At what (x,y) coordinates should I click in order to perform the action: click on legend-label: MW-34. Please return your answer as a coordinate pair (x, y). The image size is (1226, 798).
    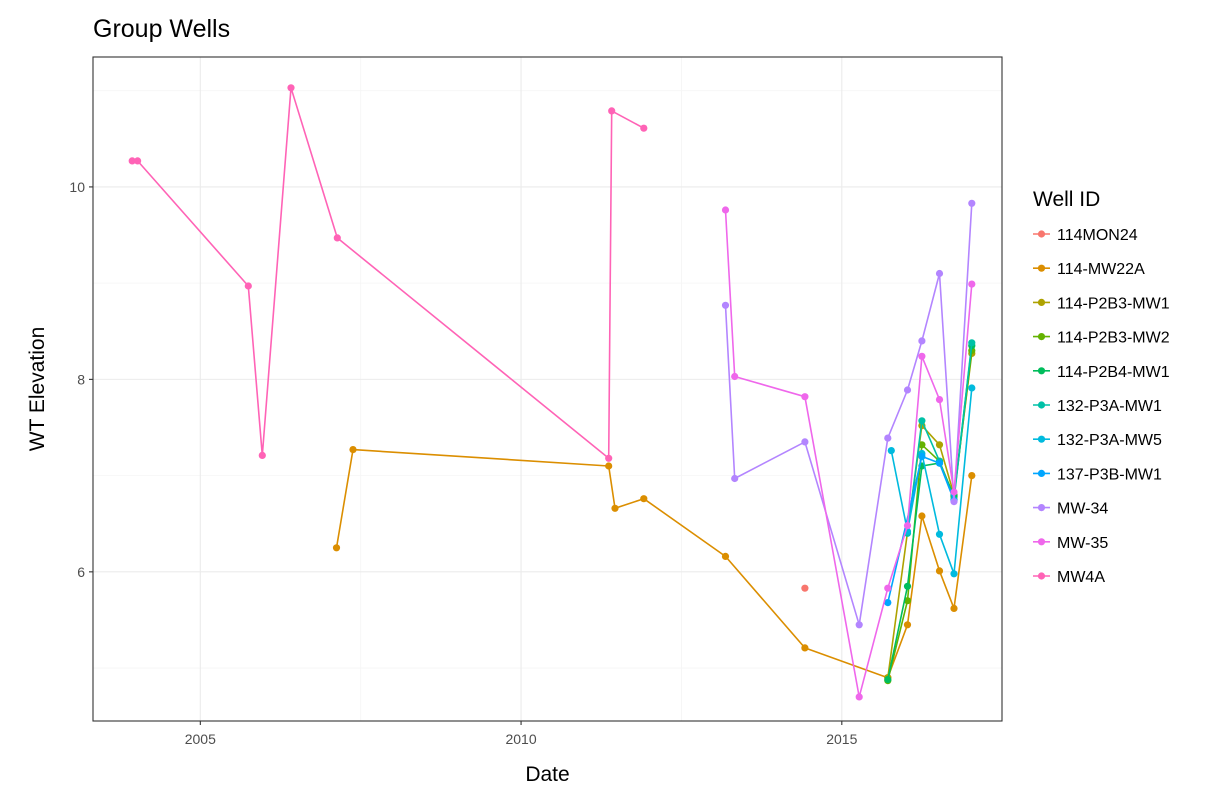
    Looking at the image, I should click on (1082, 509).